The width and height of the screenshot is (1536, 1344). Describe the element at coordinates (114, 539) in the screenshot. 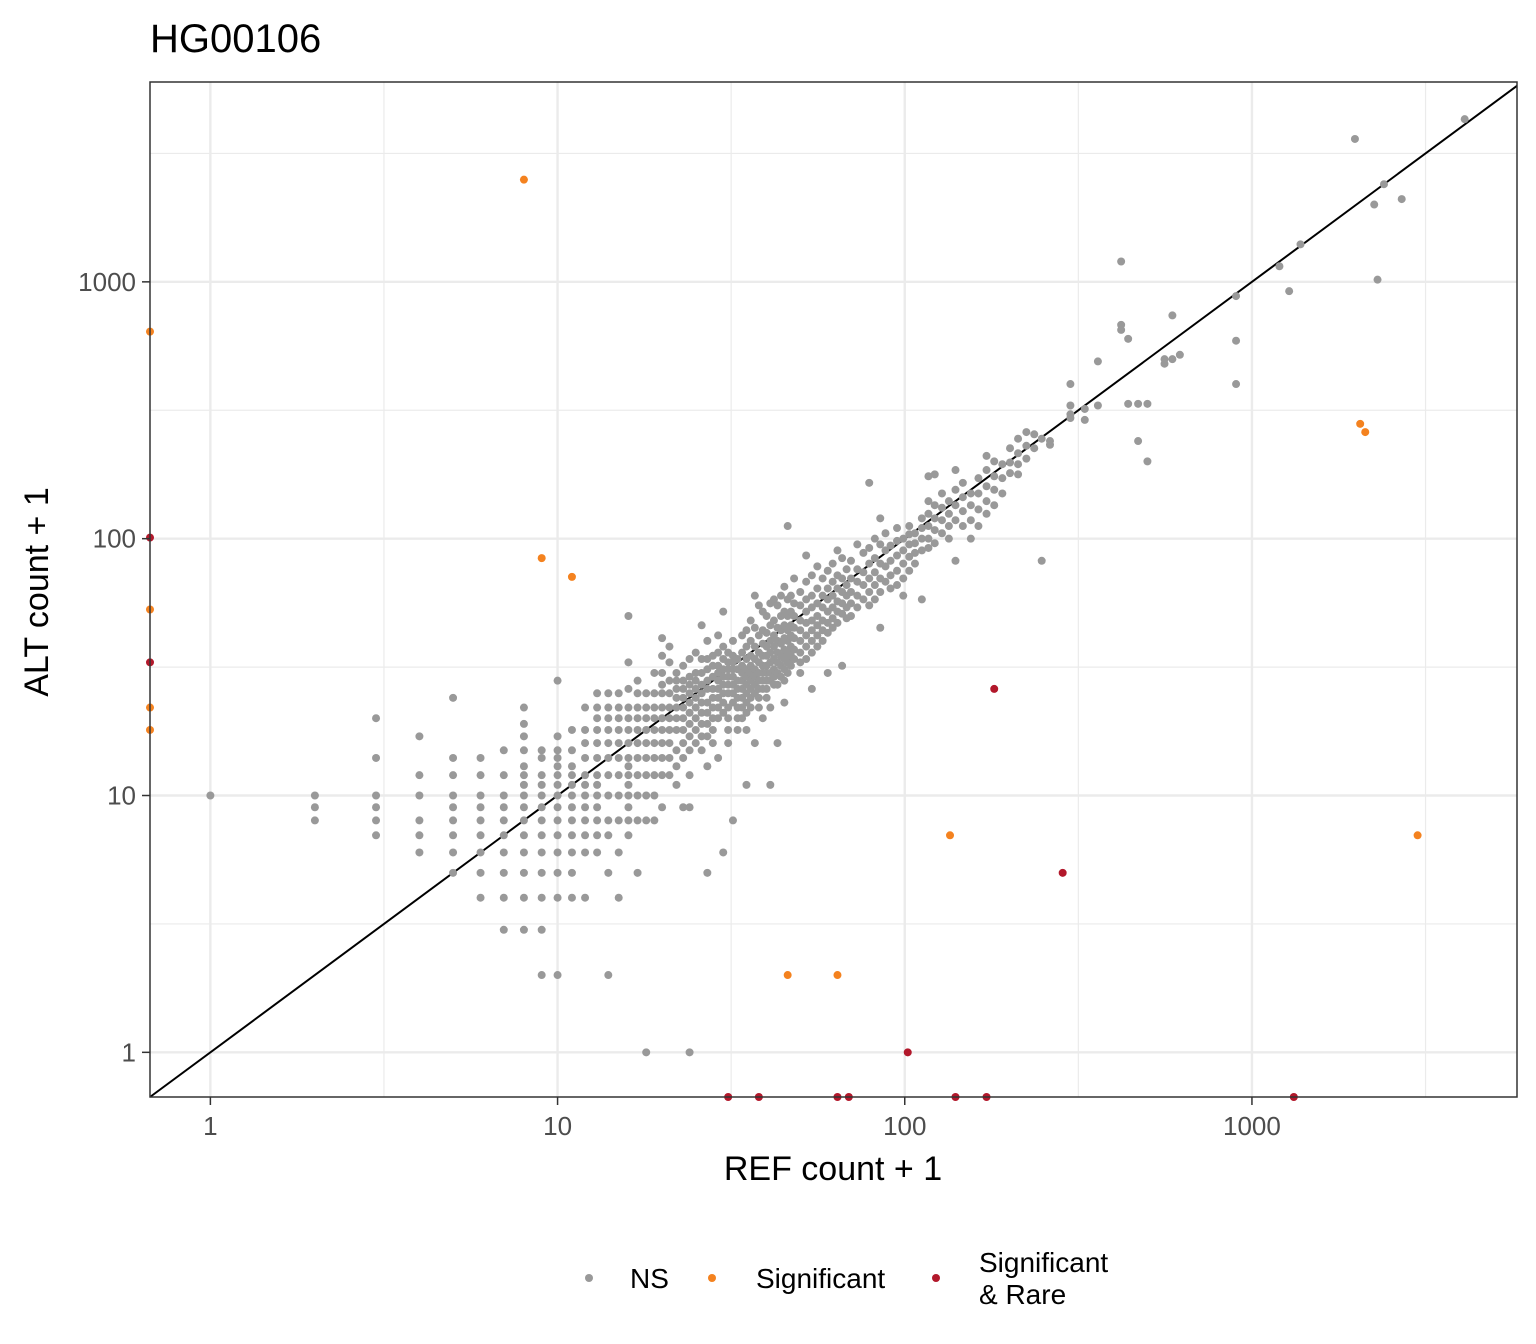

I see `y-tick-label: 100` at that location.